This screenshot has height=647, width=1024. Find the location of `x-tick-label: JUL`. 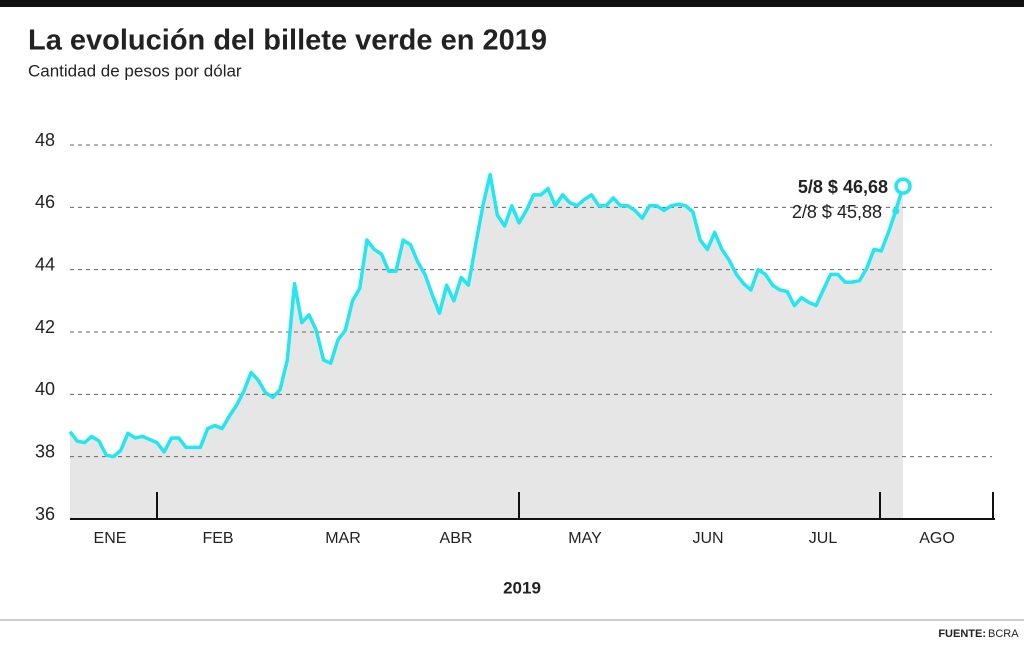

x-tick-label: JUL is located at coordinates (823, 538).